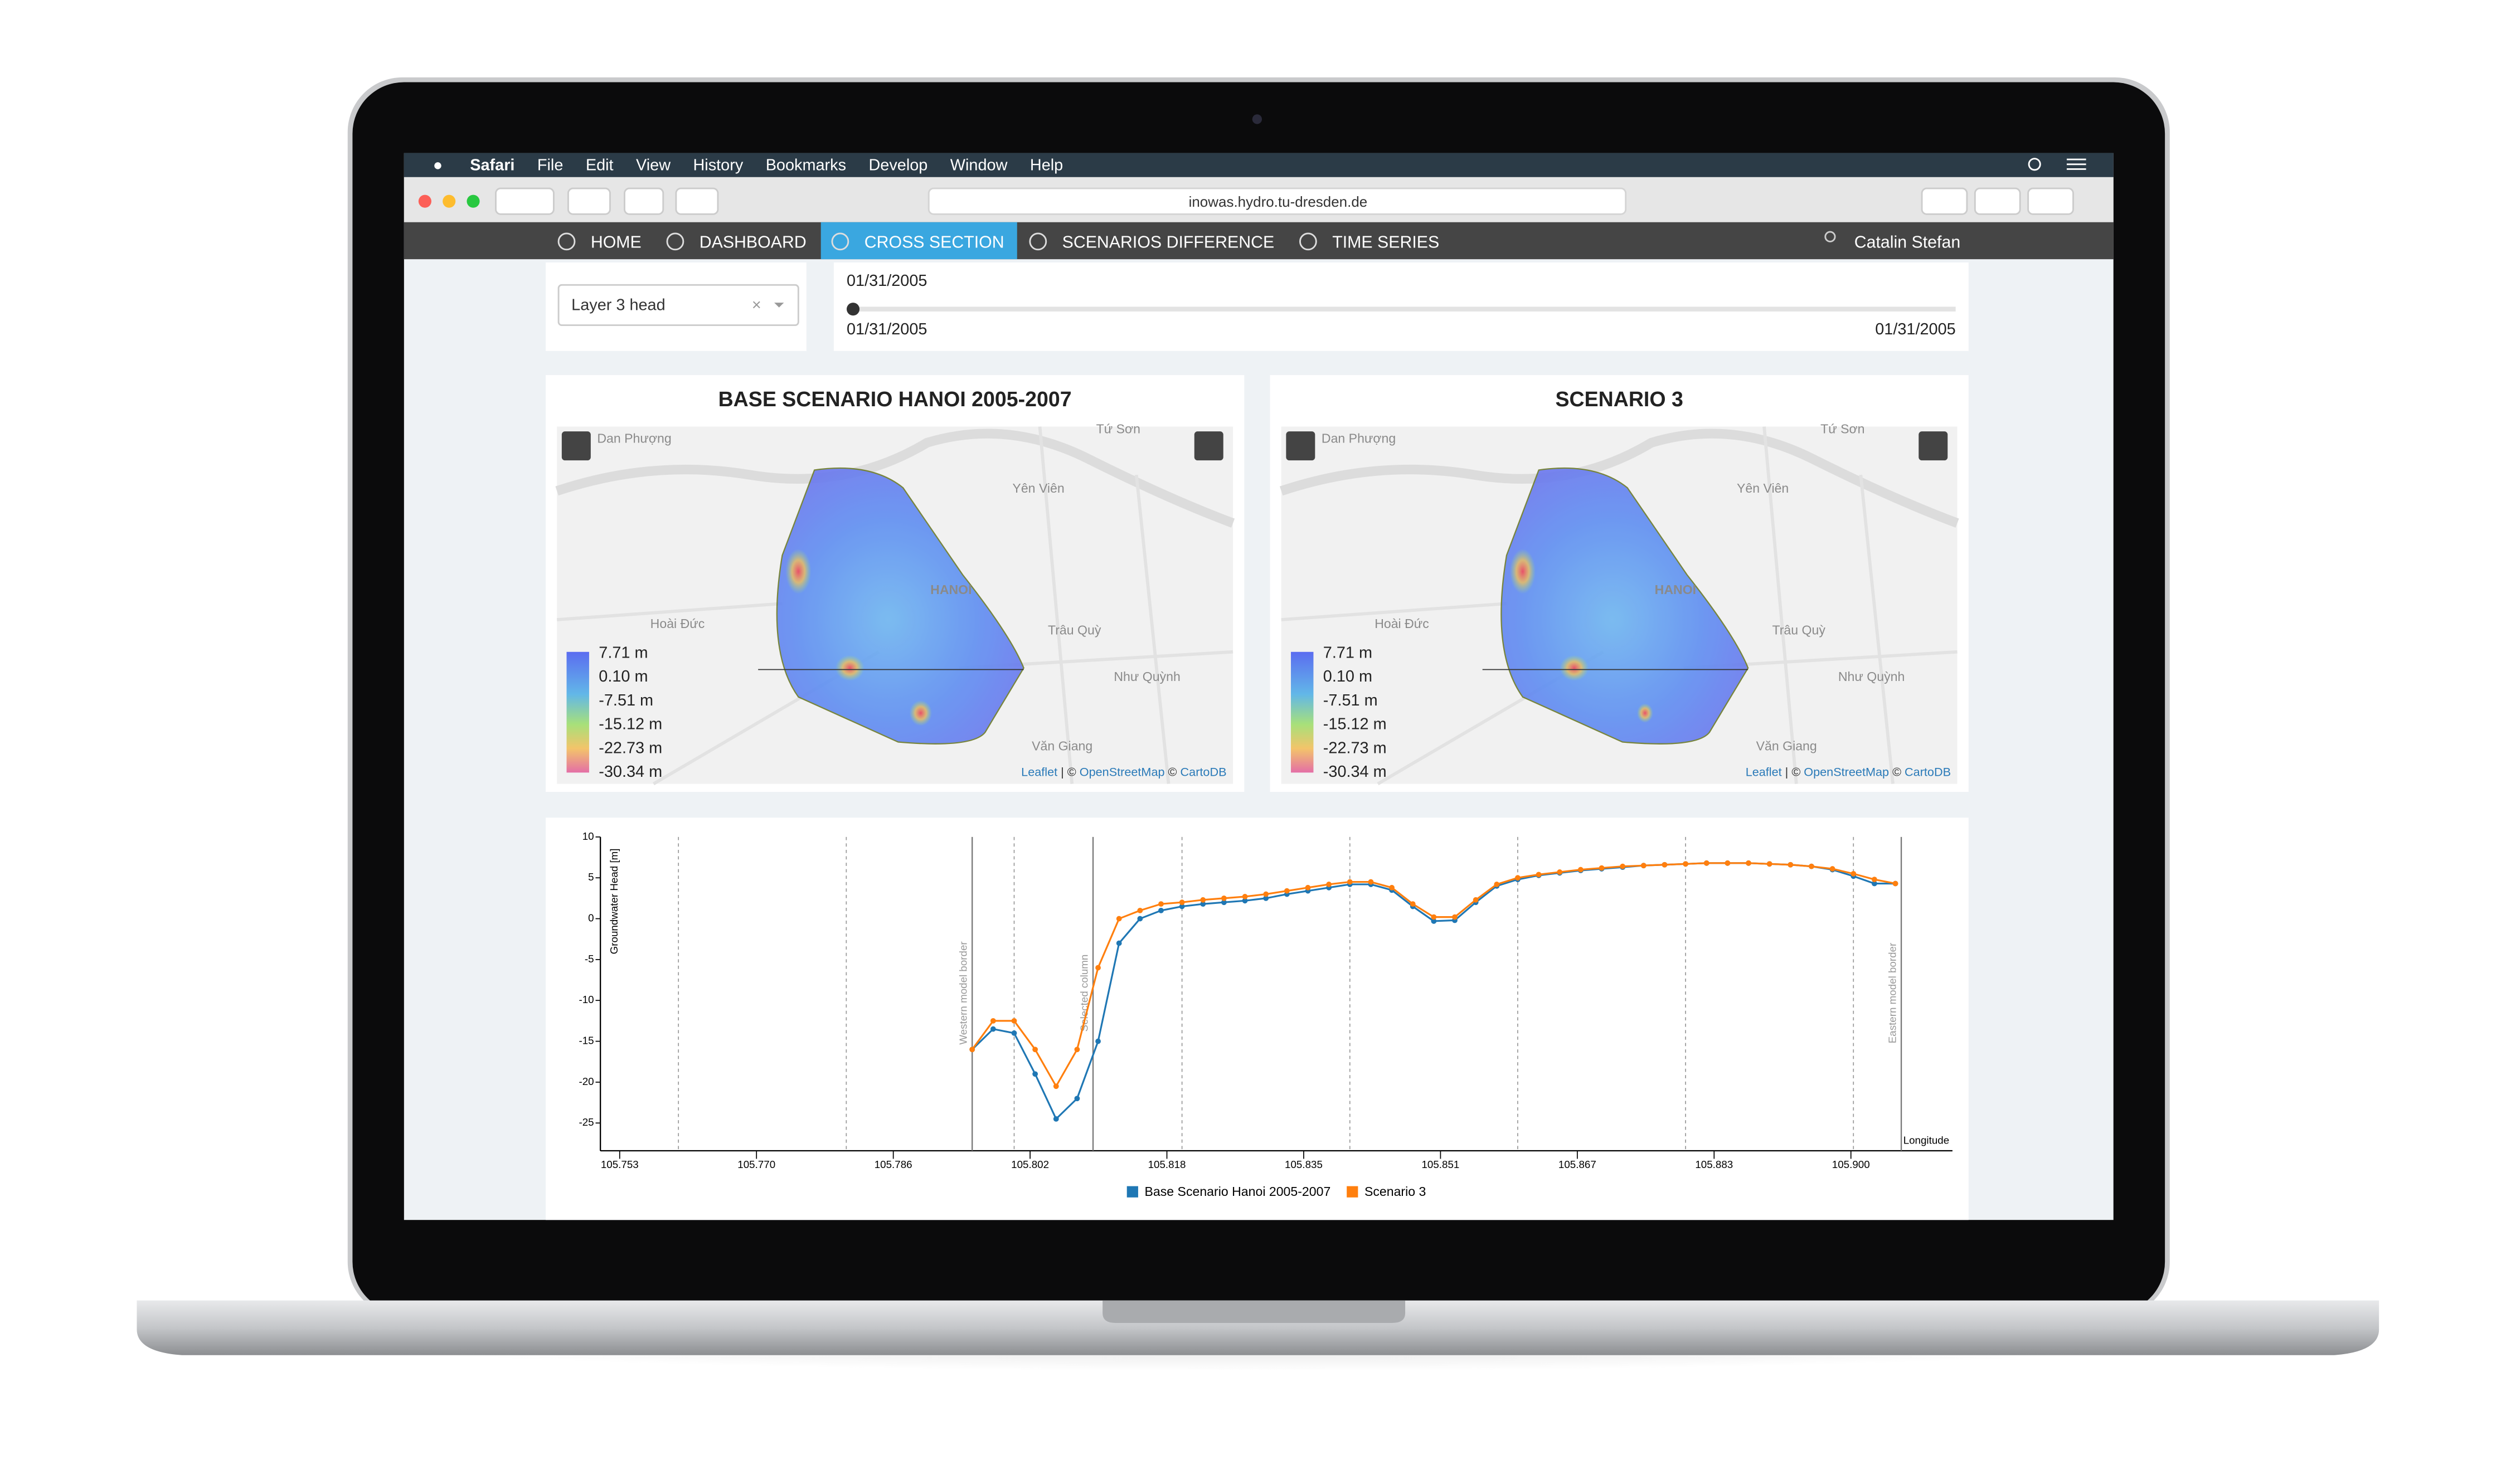  I want to click on menu-item: Edit, so click(600, 165).